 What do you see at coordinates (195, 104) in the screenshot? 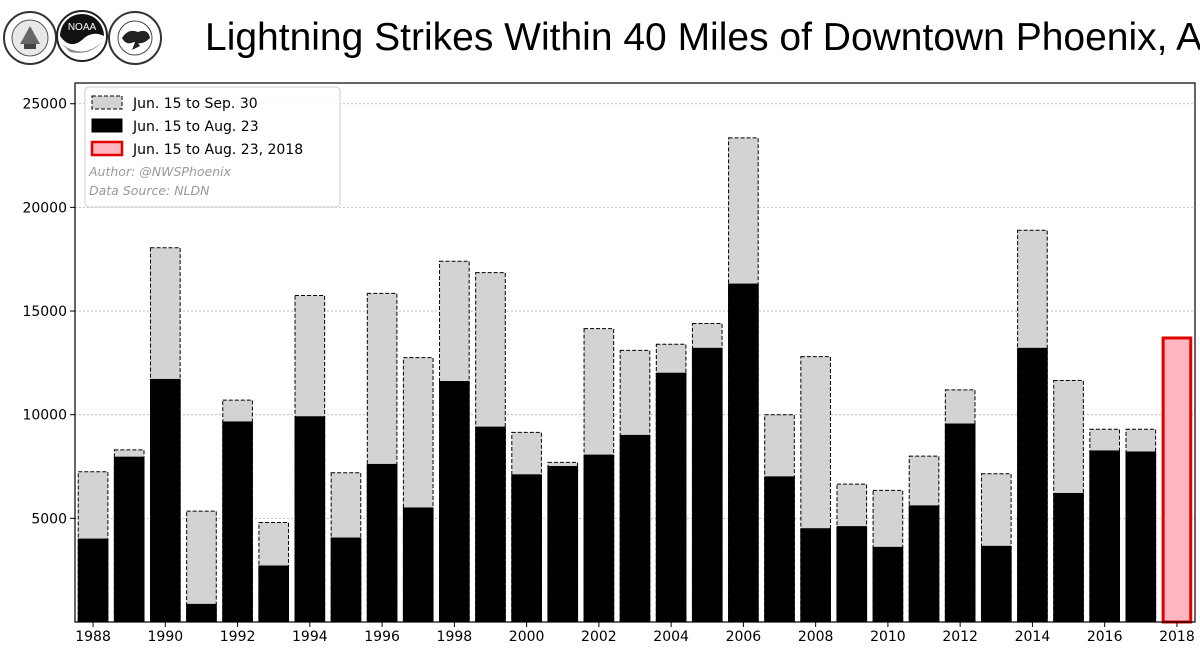
I see `legend-label: Jun. 15 to Sep. 30` at bounding box center [195, 104].